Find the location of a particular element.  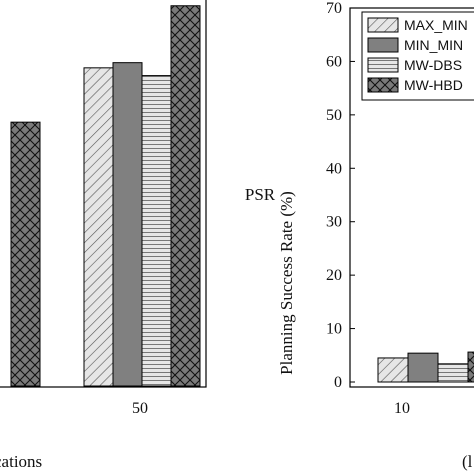

legend-label-min_min: MIN_MIN is located at coordinates (433, 45).